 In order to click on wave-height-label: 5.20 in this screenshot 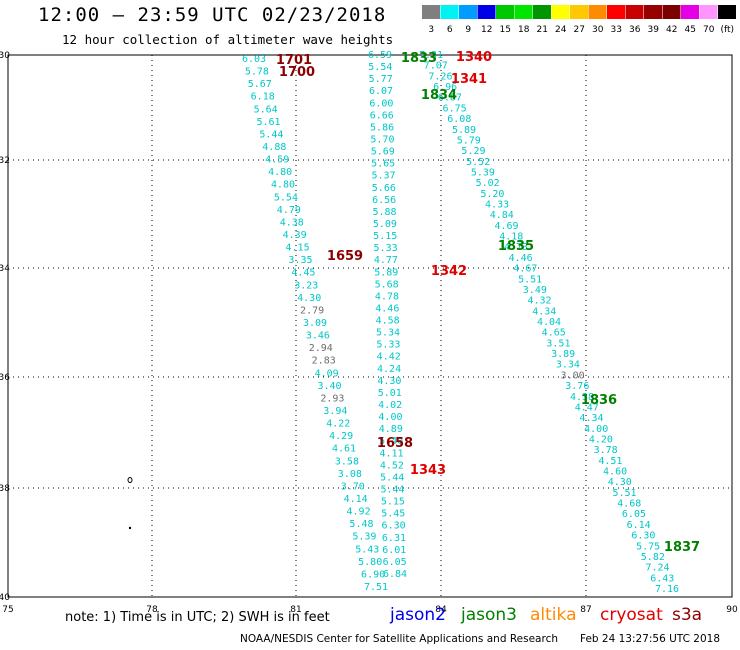, I will do `click(492, 194)`.